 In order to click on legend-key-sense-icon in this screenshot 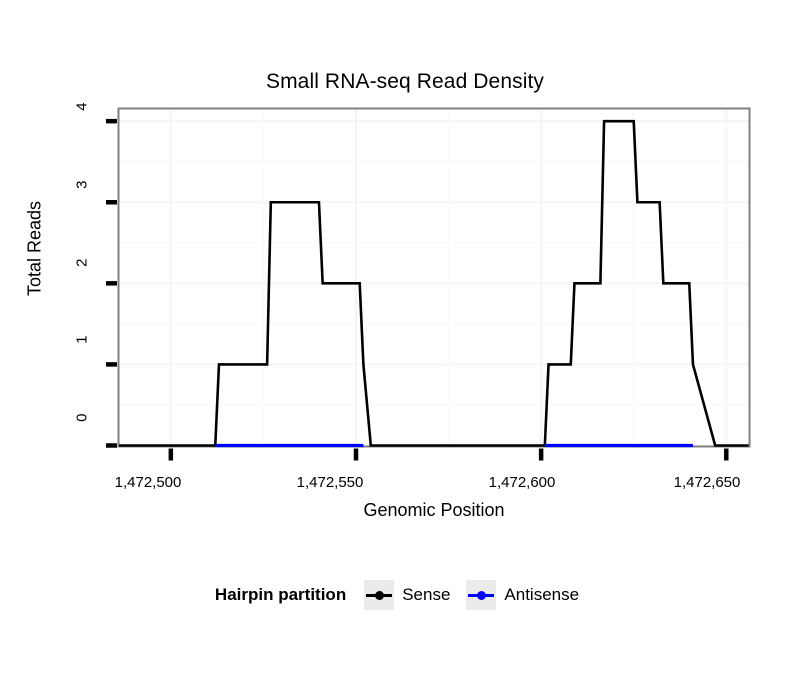, I will do `click(379, 595)`.